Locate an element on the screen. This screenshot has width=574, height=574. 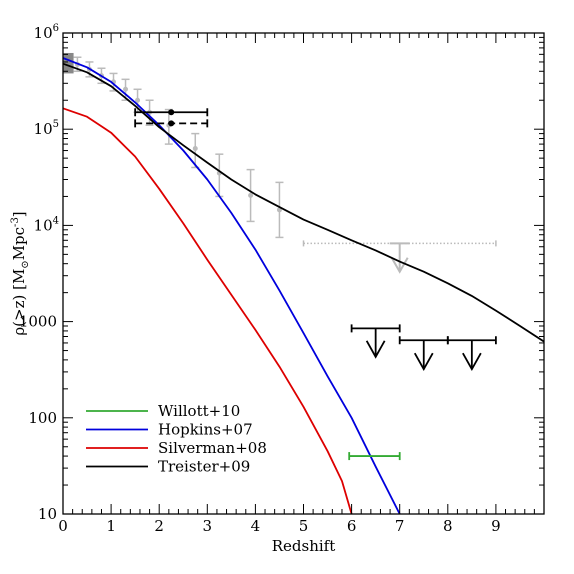
y-tick-label: 10⁶ is located at coordinates (46, 32).